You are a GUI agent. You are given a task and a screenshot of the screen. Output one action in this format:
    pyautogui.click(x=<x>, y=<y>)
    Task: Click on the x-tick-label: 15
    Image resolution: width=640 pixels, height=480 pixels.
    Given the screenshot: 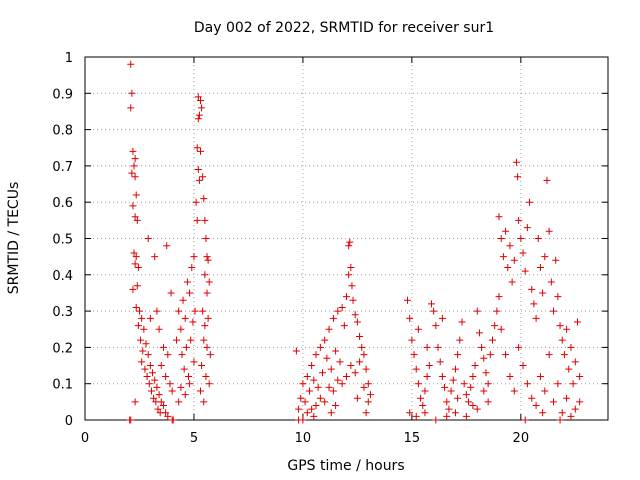 What is the action you would take?
    pyautogui.click(x=412, y=438)
    